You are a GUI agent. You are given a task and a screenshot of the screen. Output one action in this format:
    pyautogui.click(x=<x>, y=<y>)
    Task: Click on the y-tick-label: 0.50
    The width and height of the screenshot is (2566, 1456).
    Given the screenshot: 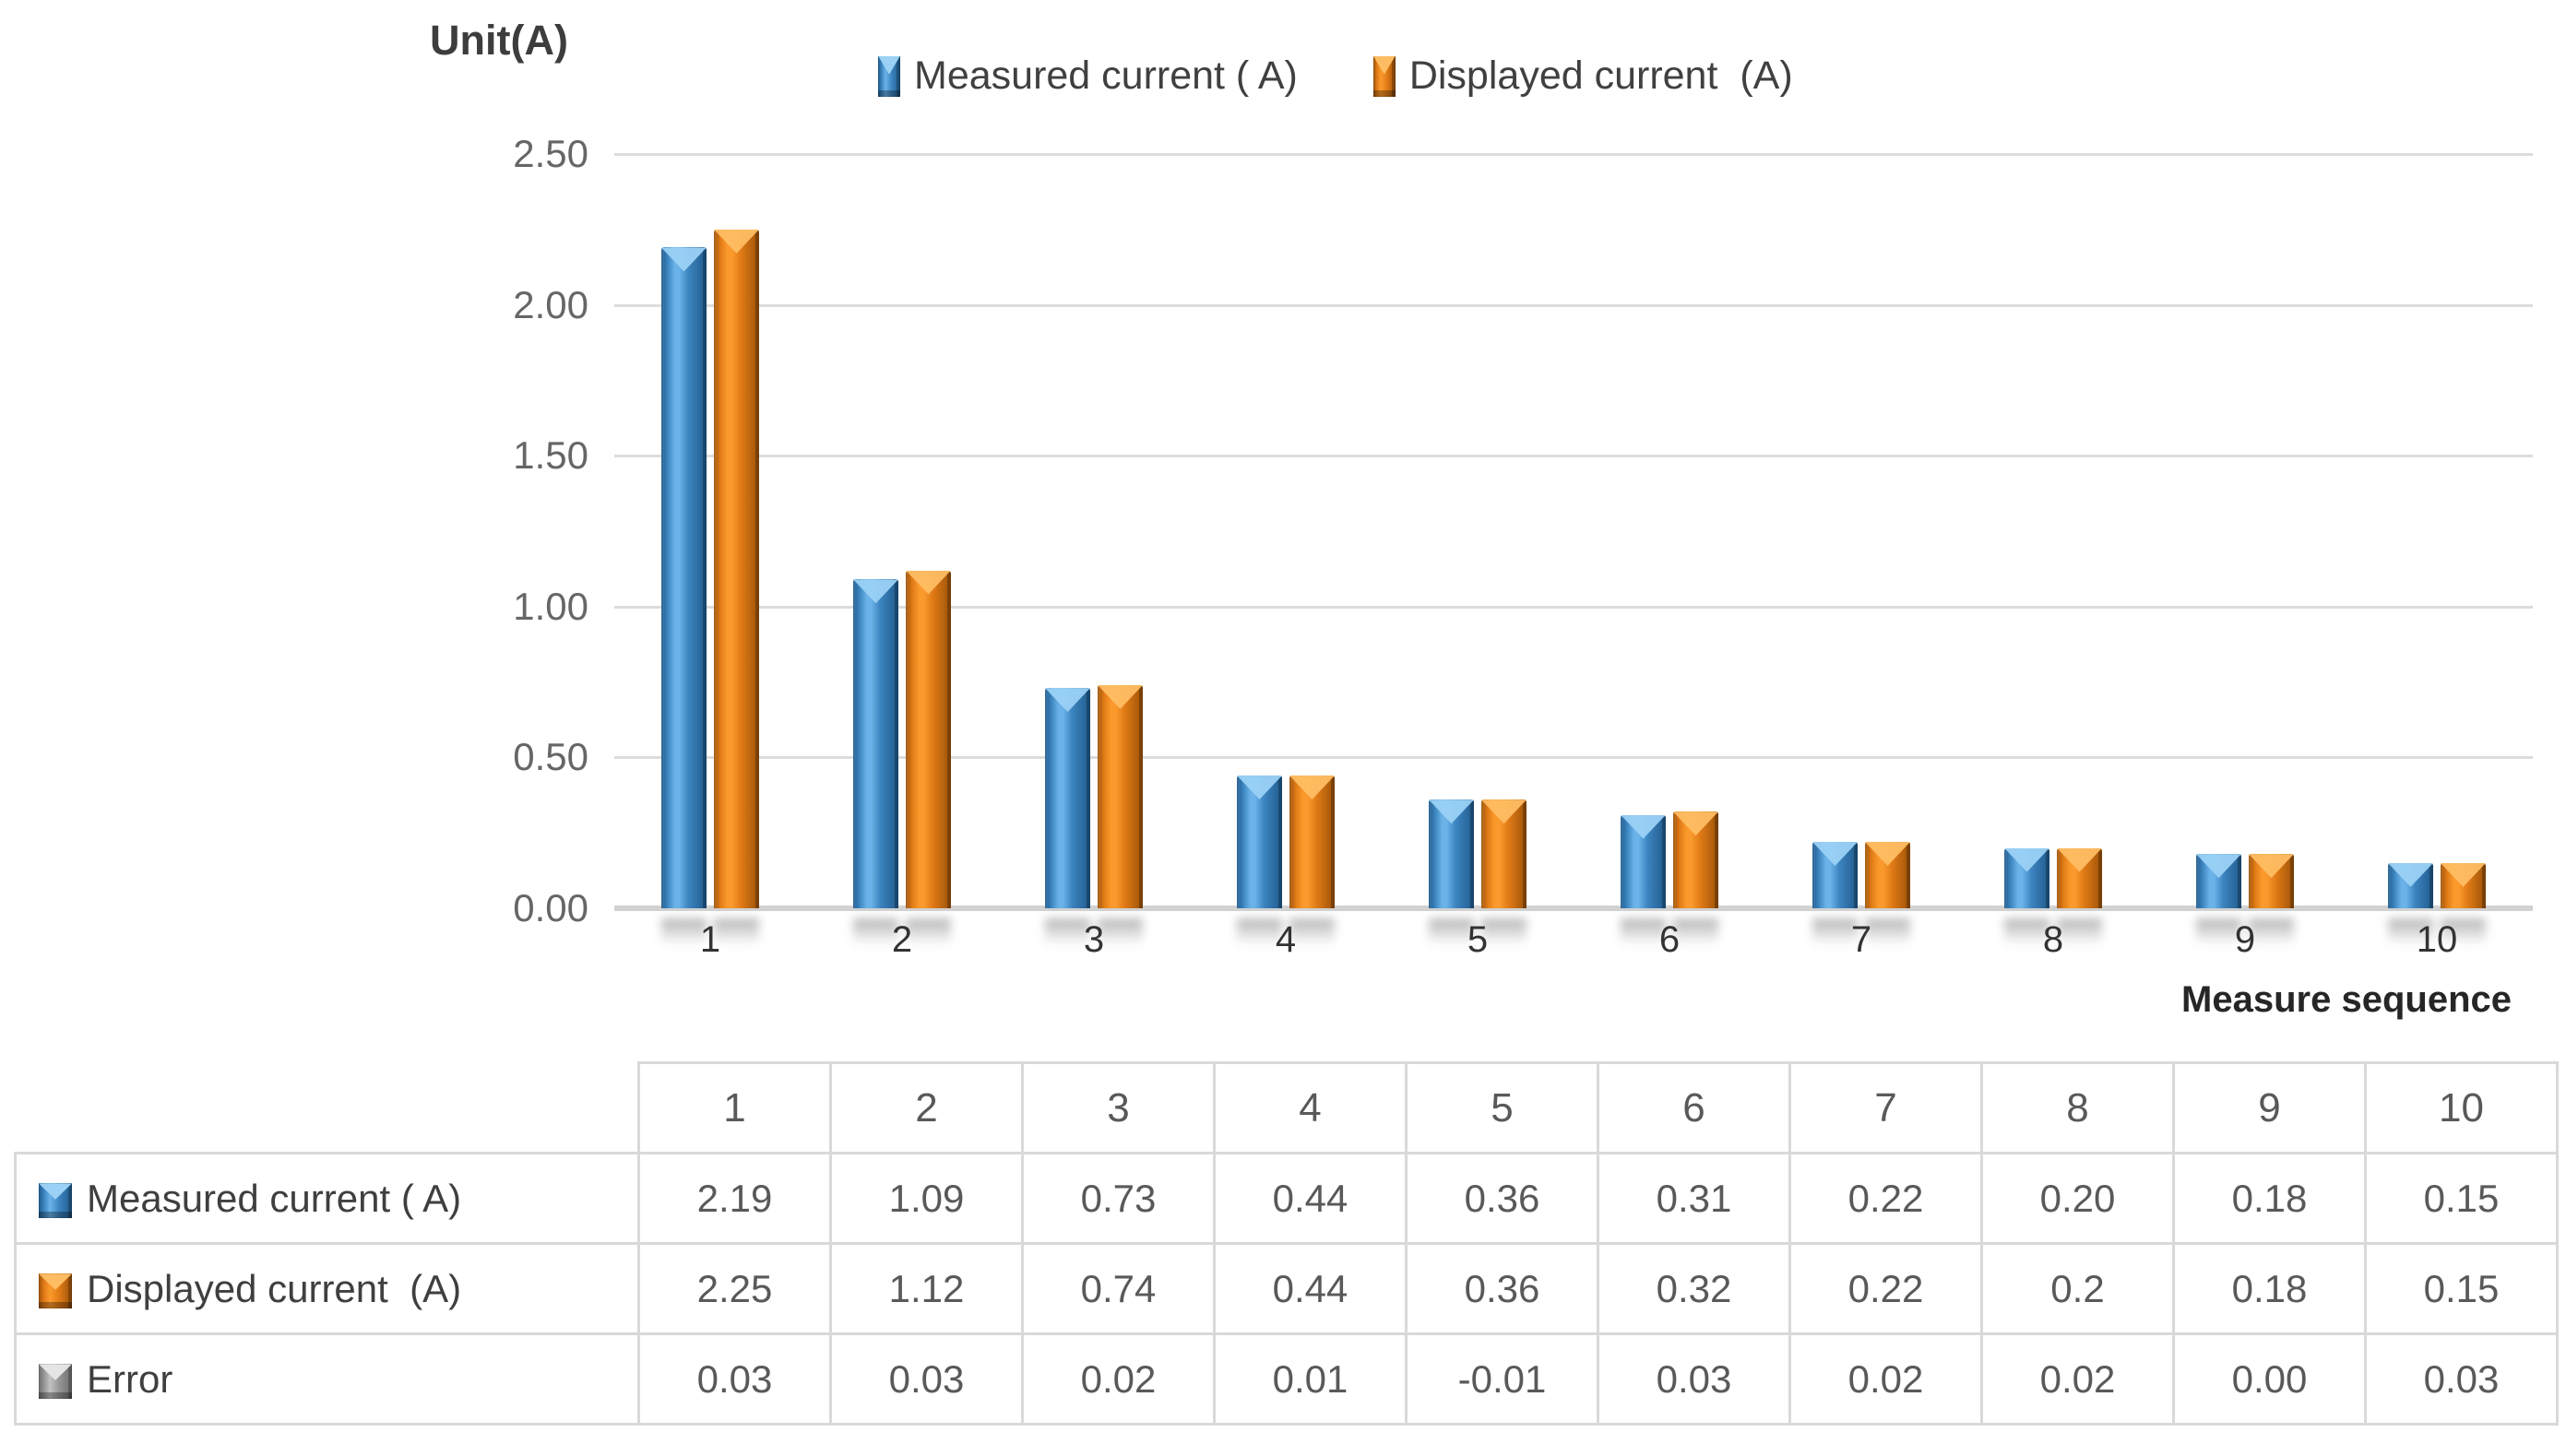 What is the action you would take?
    pyautogui.click(x=550, y=757)
    